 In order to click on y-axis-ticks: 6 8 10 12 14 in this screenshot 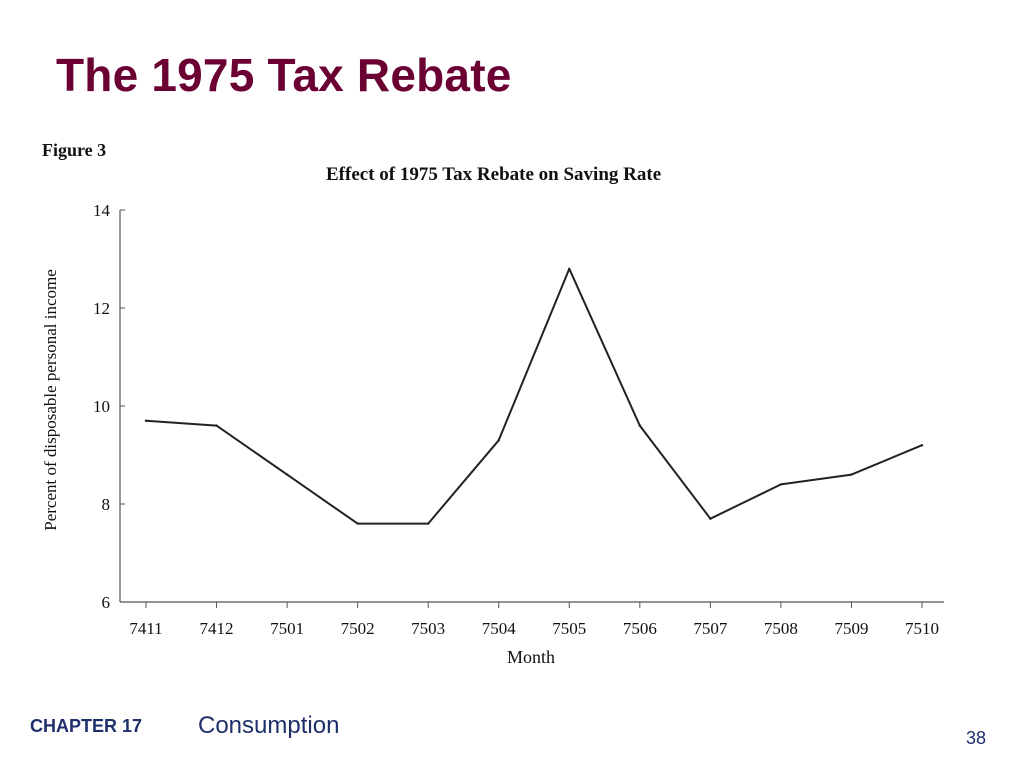, I will do `click(109, 406)`.